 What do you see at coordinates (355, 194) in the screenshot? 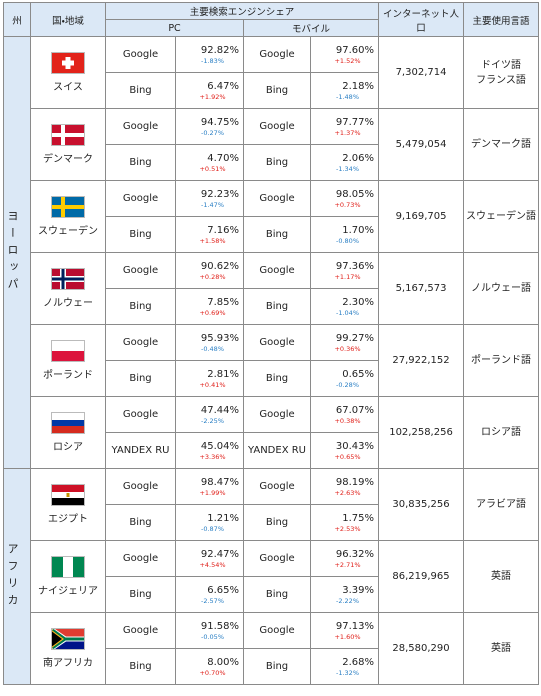
I see `share-value: 98.05%` at bounding box center [355, 194].